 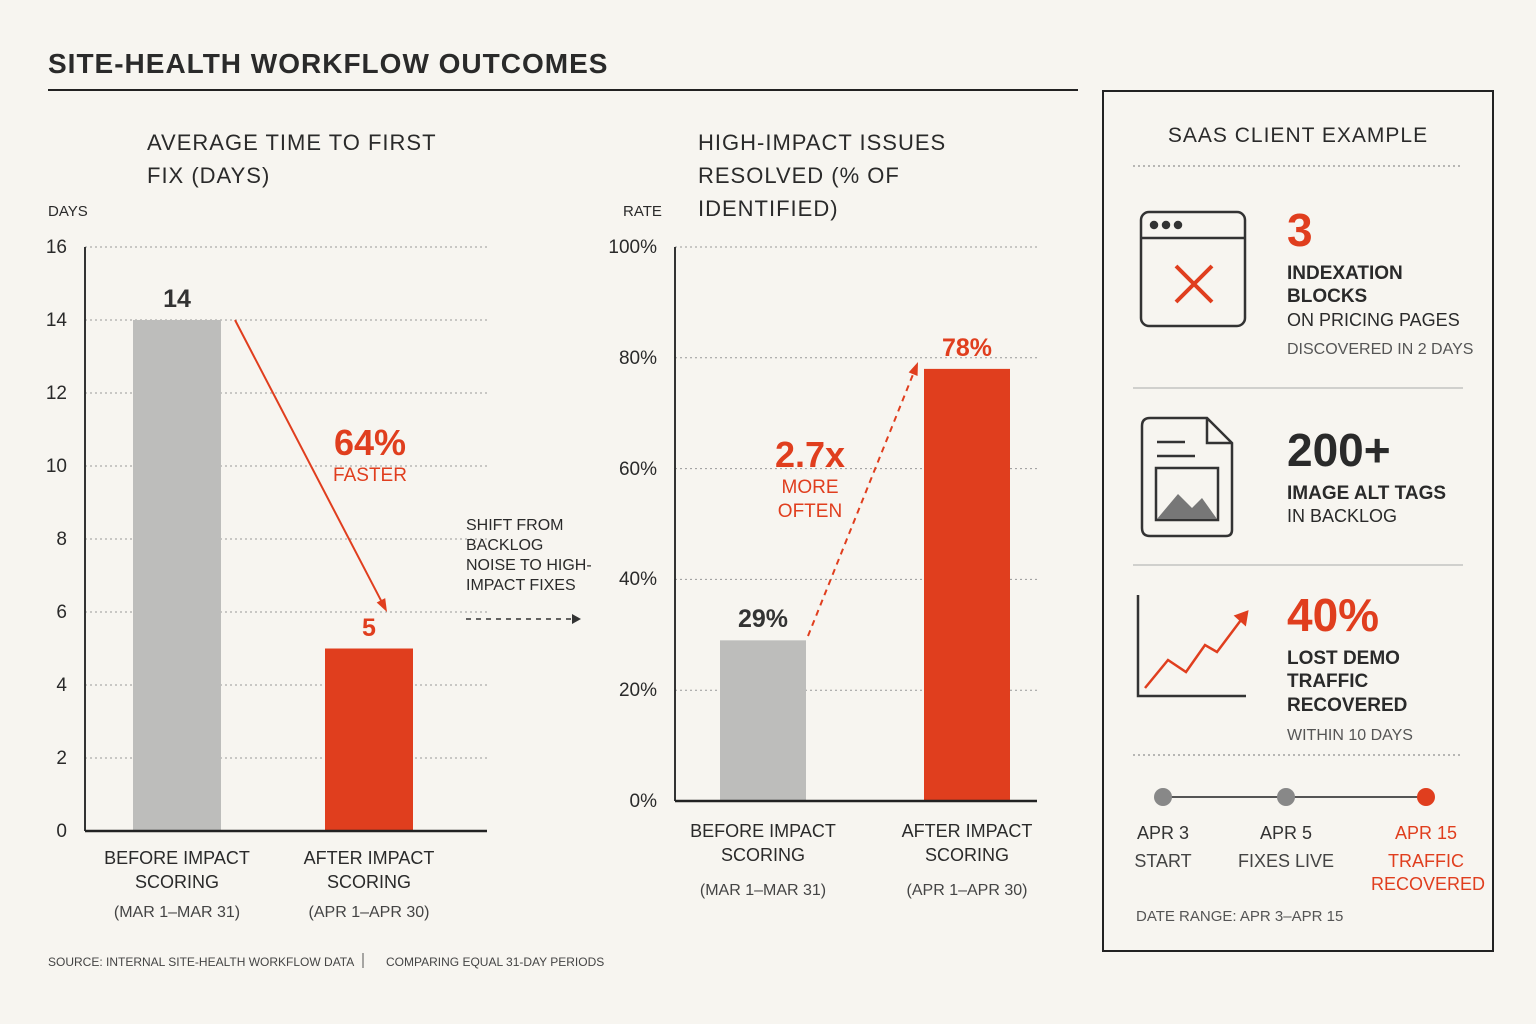 I want to click on y-tick-label: 40%, so click(x=637, y=580).